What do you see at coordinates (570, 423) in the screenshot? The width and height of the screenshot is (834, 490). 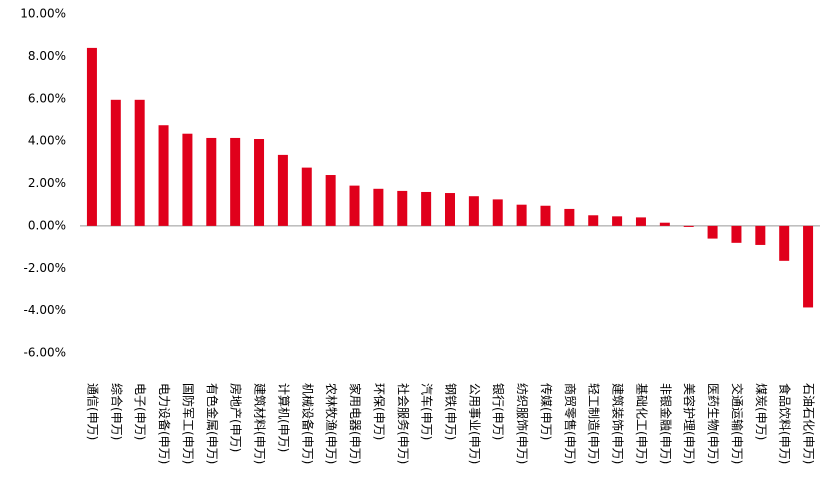 I see `x-tick-label: 商贸零售(申万)` at bounding box center [570, 423].